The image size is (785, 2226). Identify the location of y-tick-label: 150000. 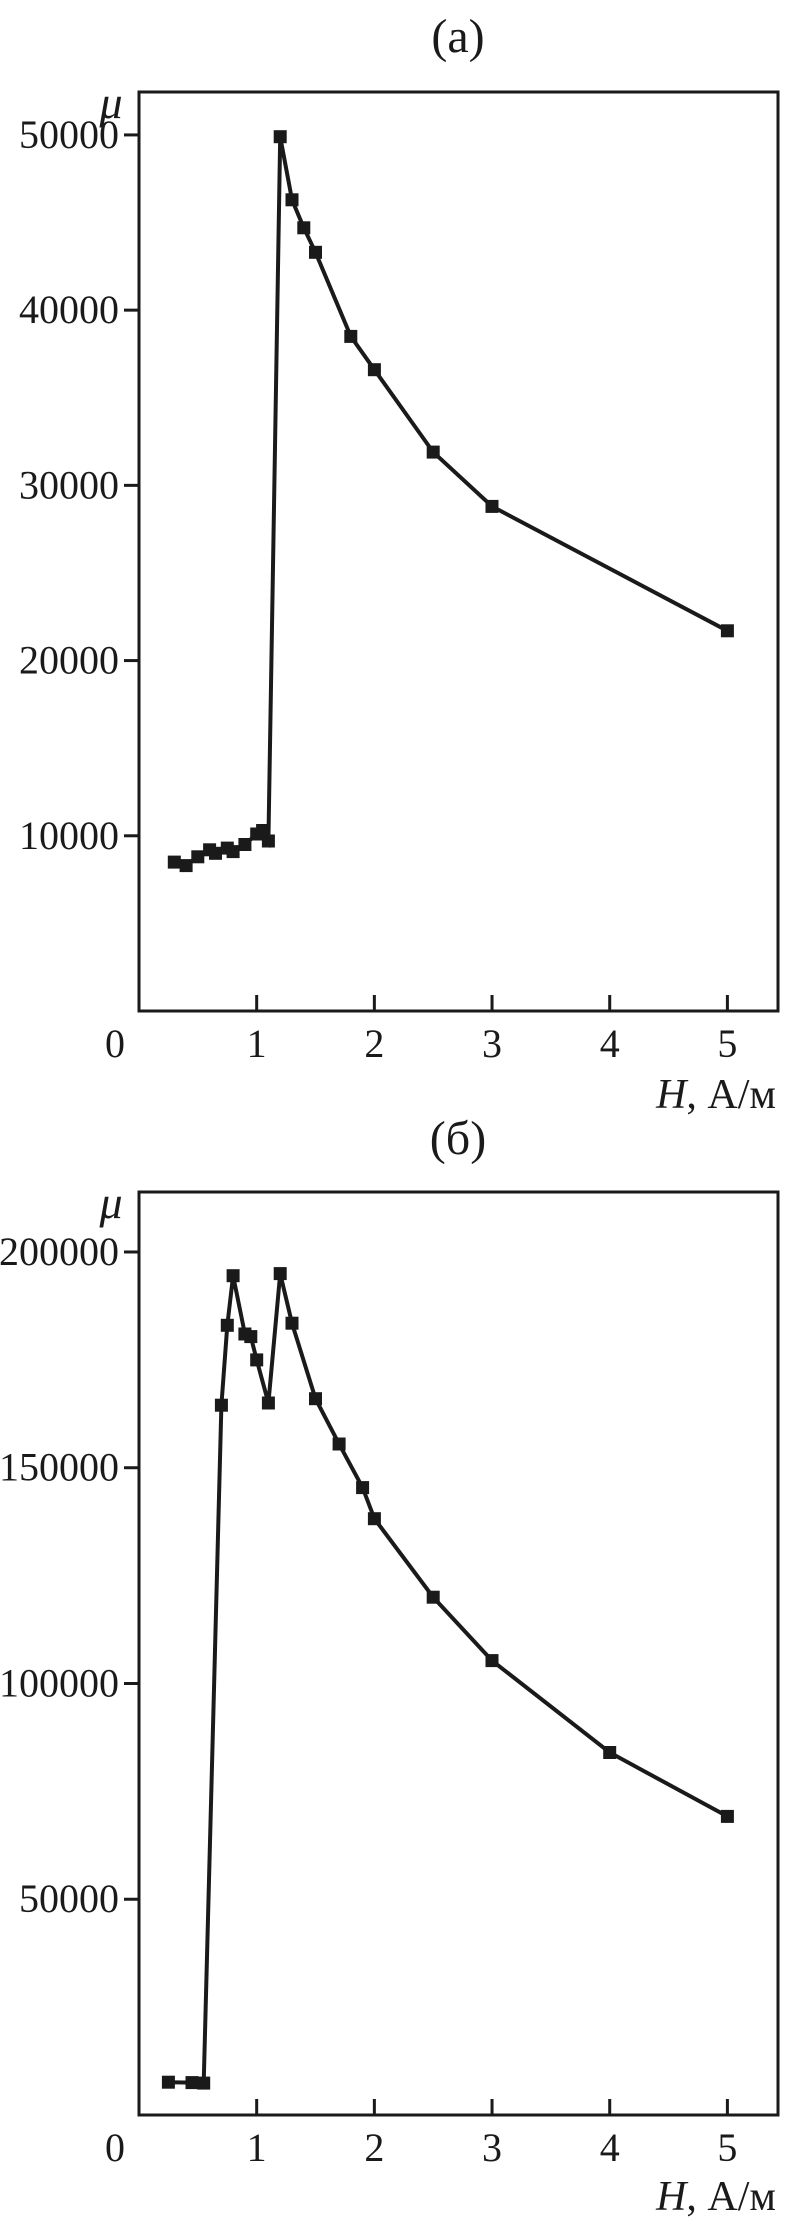
(59, 1467).